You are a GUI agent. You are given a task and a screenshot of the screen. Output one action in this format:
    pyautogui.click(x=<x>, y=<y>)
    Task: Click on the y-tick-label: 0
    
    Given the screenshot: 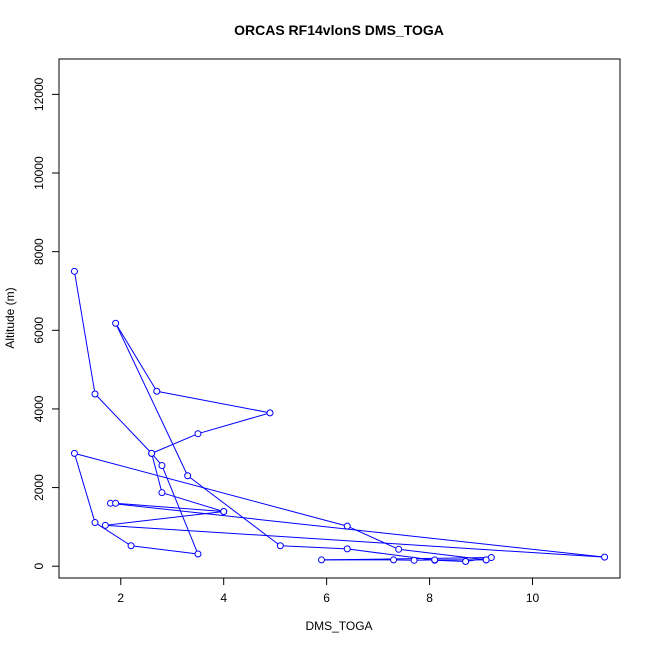 What is the action you would take?
    pyautogui.click(x=39, y=566)
    